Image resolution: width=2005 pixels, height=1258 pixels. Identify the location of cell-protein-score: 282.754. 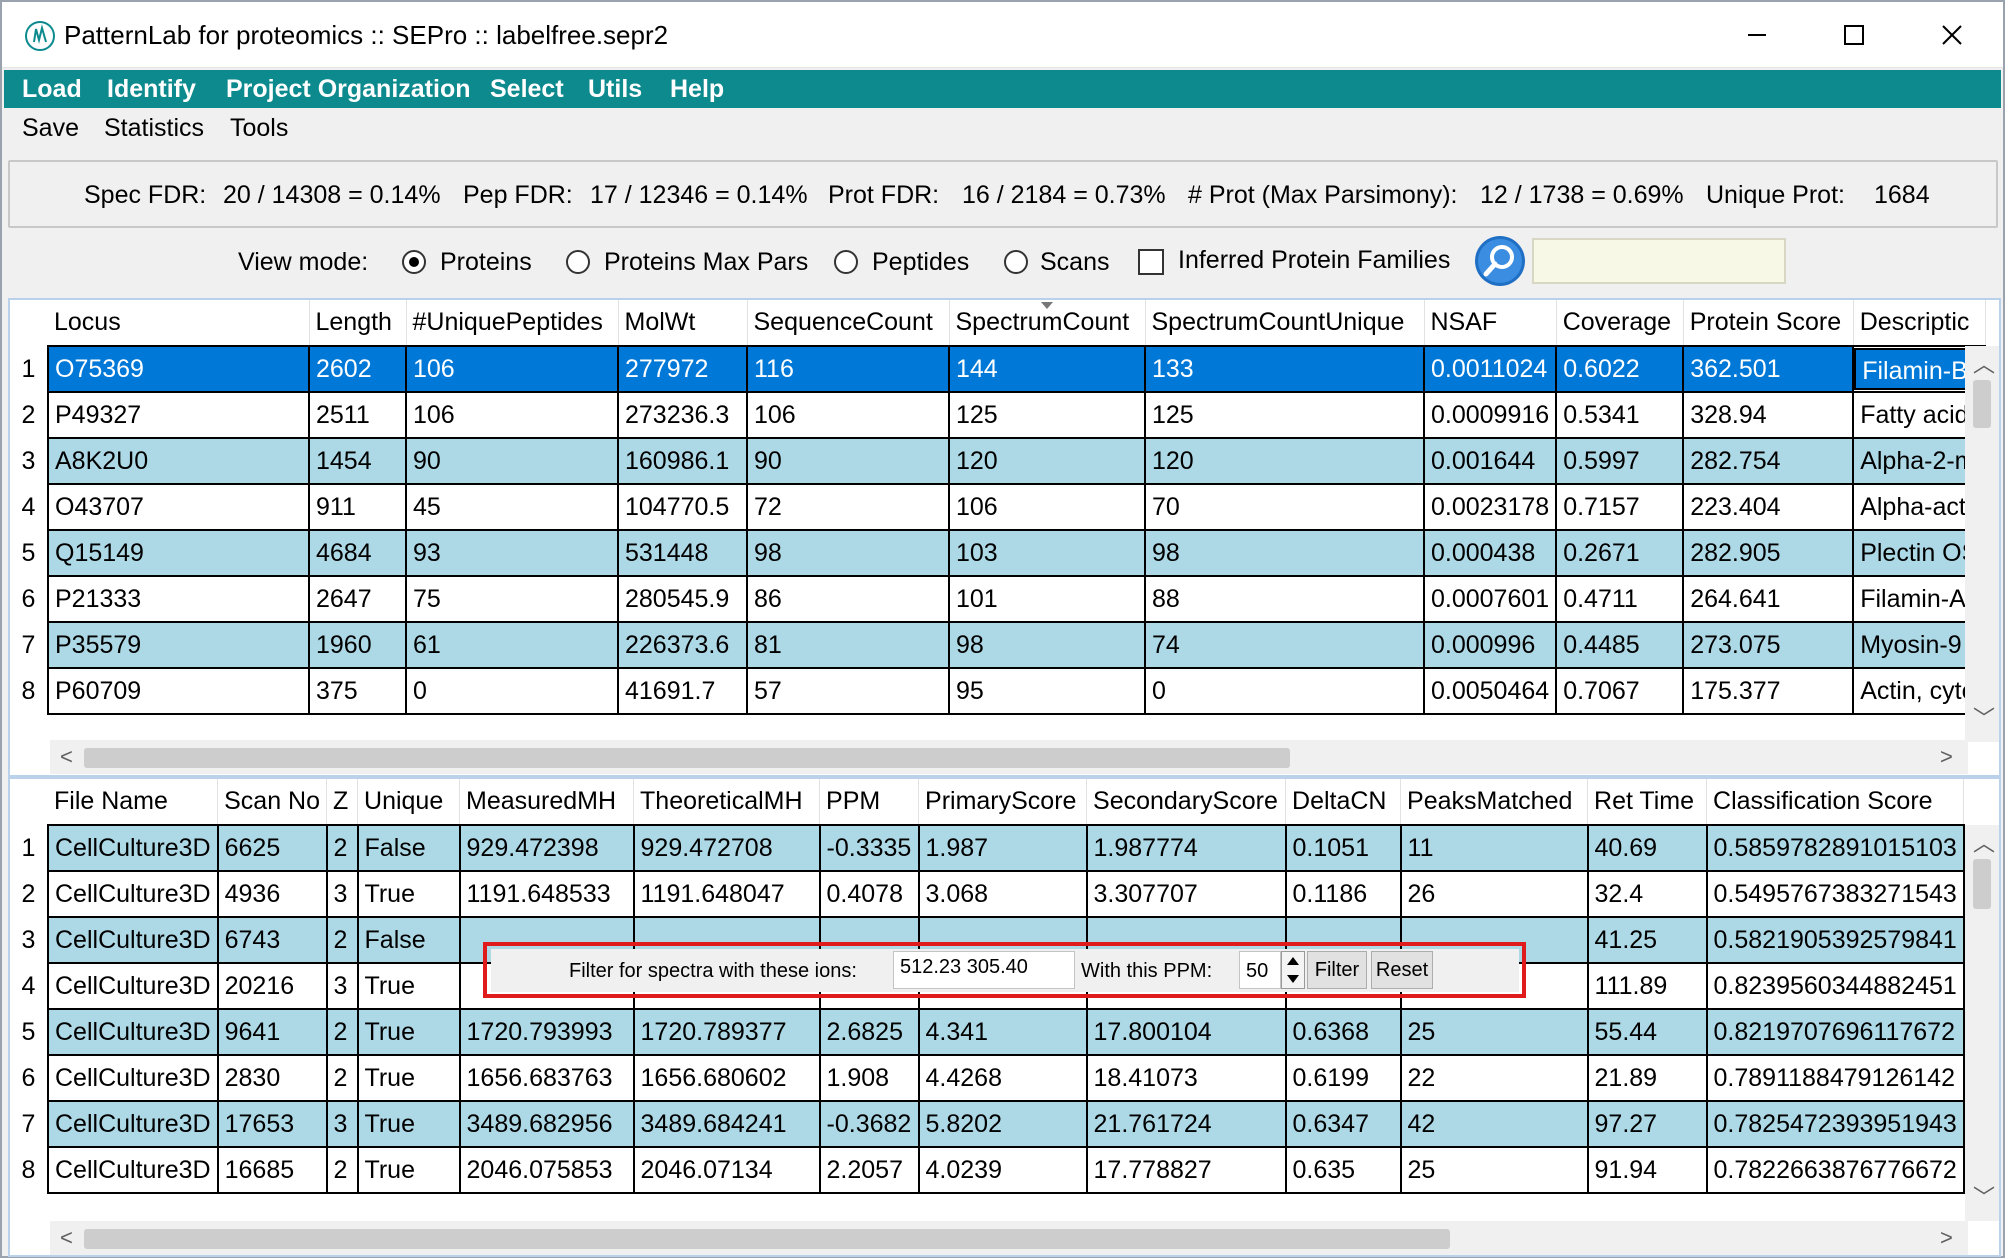
(1768, 461).